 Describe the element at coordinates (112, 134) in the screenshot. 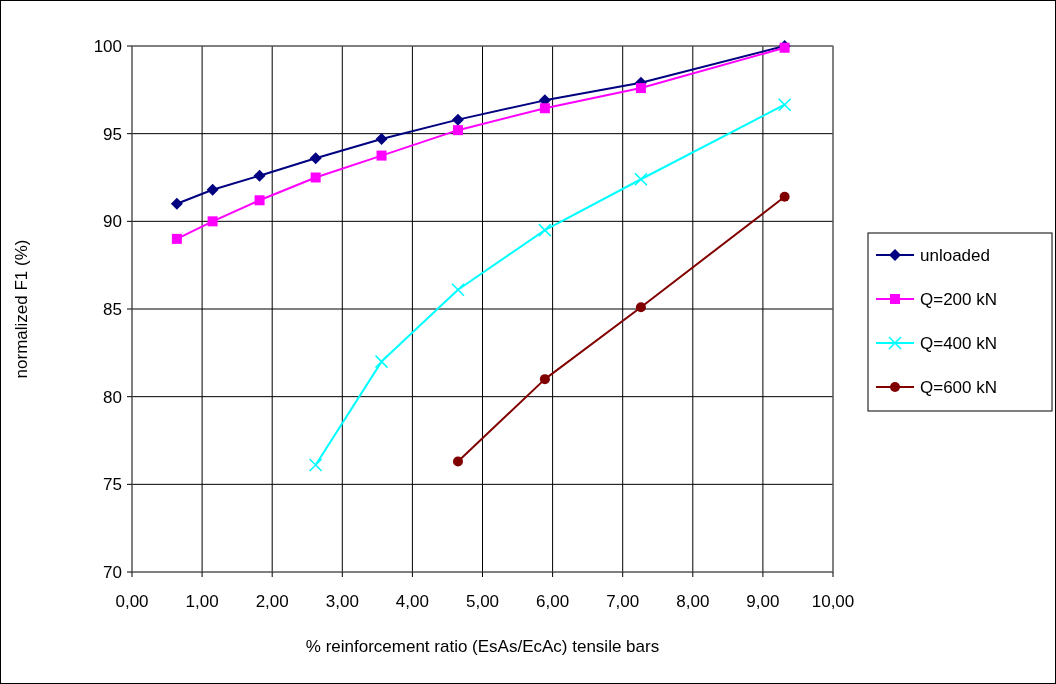

I see `y-tick-label: 95` at that location.